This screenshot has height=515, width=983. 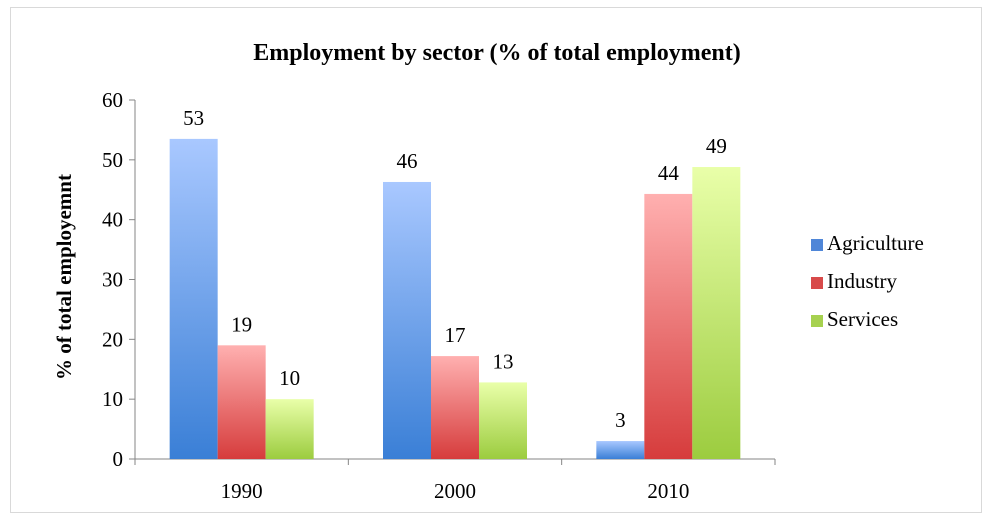 What do you see at coordinates (112, 160) in the screenshot?
I see `y-tick-label: 50` at bounding box center [112, 160].